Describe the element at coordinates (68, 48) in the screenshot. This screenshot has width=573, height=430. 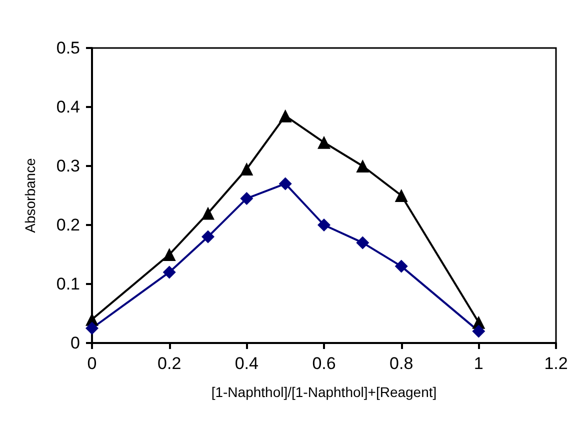
I see `y-tick-label: 0.5` at that location.